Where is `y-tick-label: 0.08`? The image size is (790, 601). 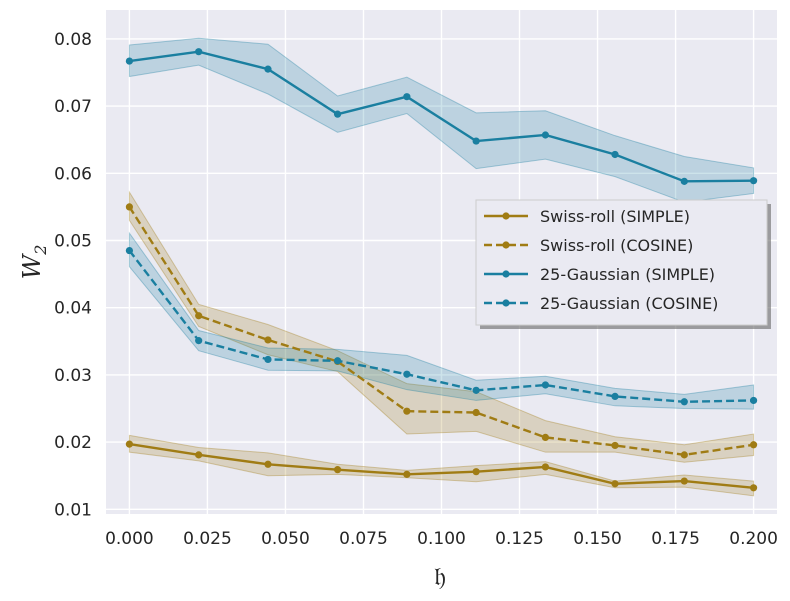 y-tick-label: 0.08 is located at coordinates (73, 40).